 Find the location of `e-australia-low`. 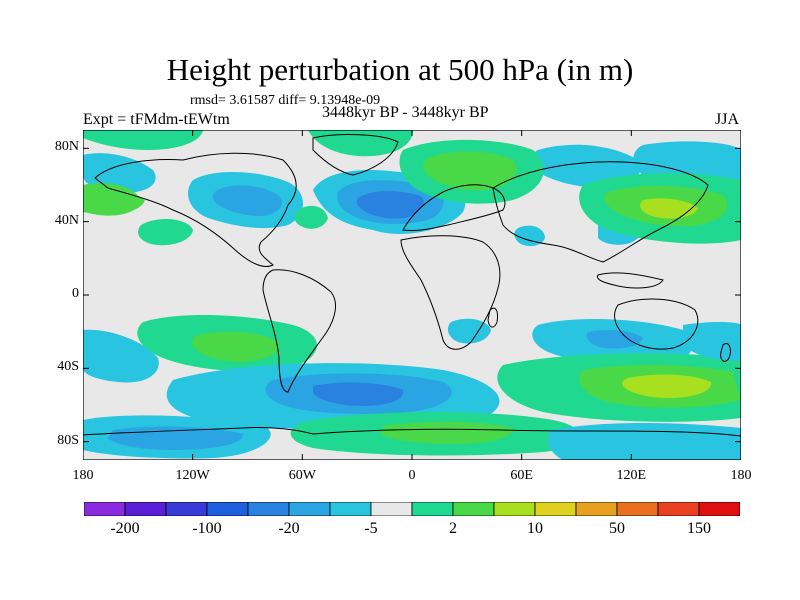

e-australia-low is located at coordinates (712, 341).